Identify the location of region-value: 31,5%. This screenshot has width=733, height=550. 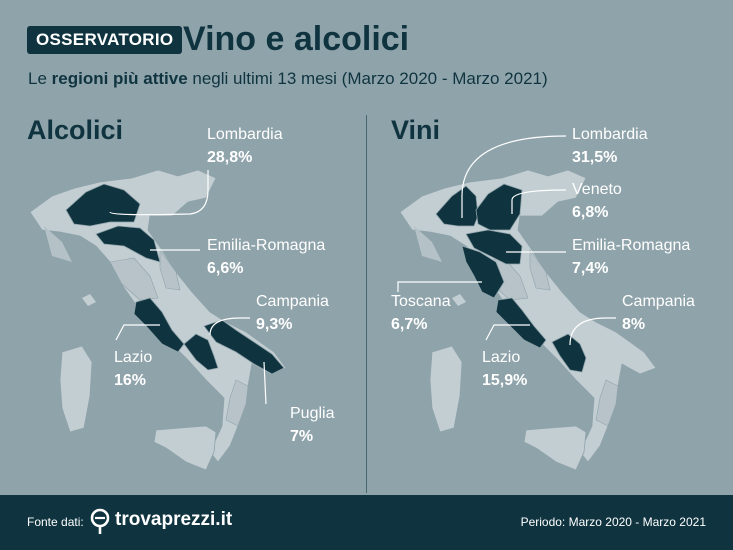
(595, 157).